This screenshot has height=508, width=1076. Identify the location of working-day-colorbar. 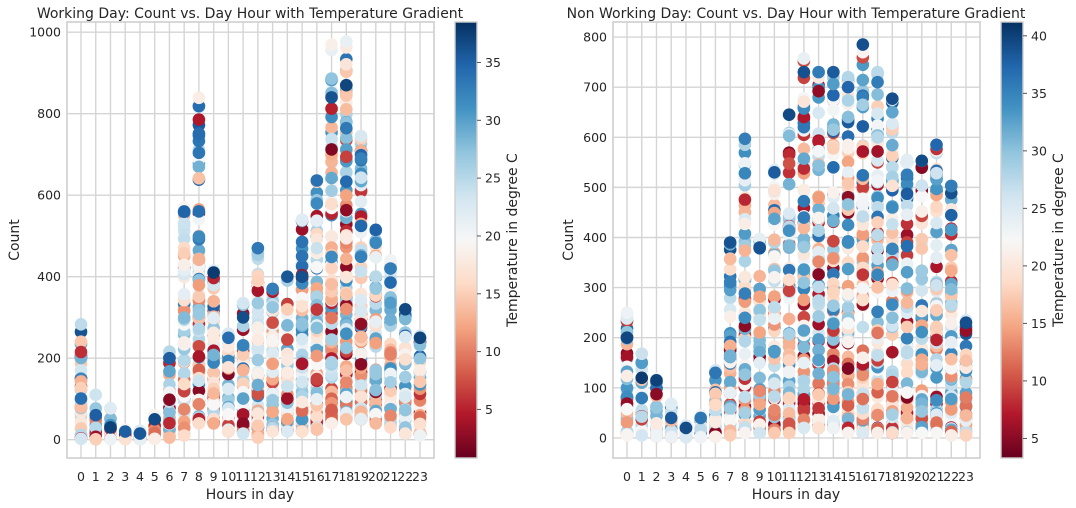
(466, 240).